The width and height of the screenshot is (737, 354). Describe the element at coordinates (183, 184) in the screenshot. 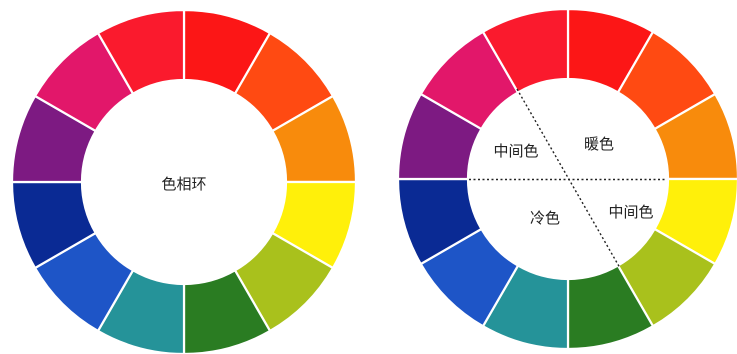

I see `hue-wheel-label: 色相环` at that location.